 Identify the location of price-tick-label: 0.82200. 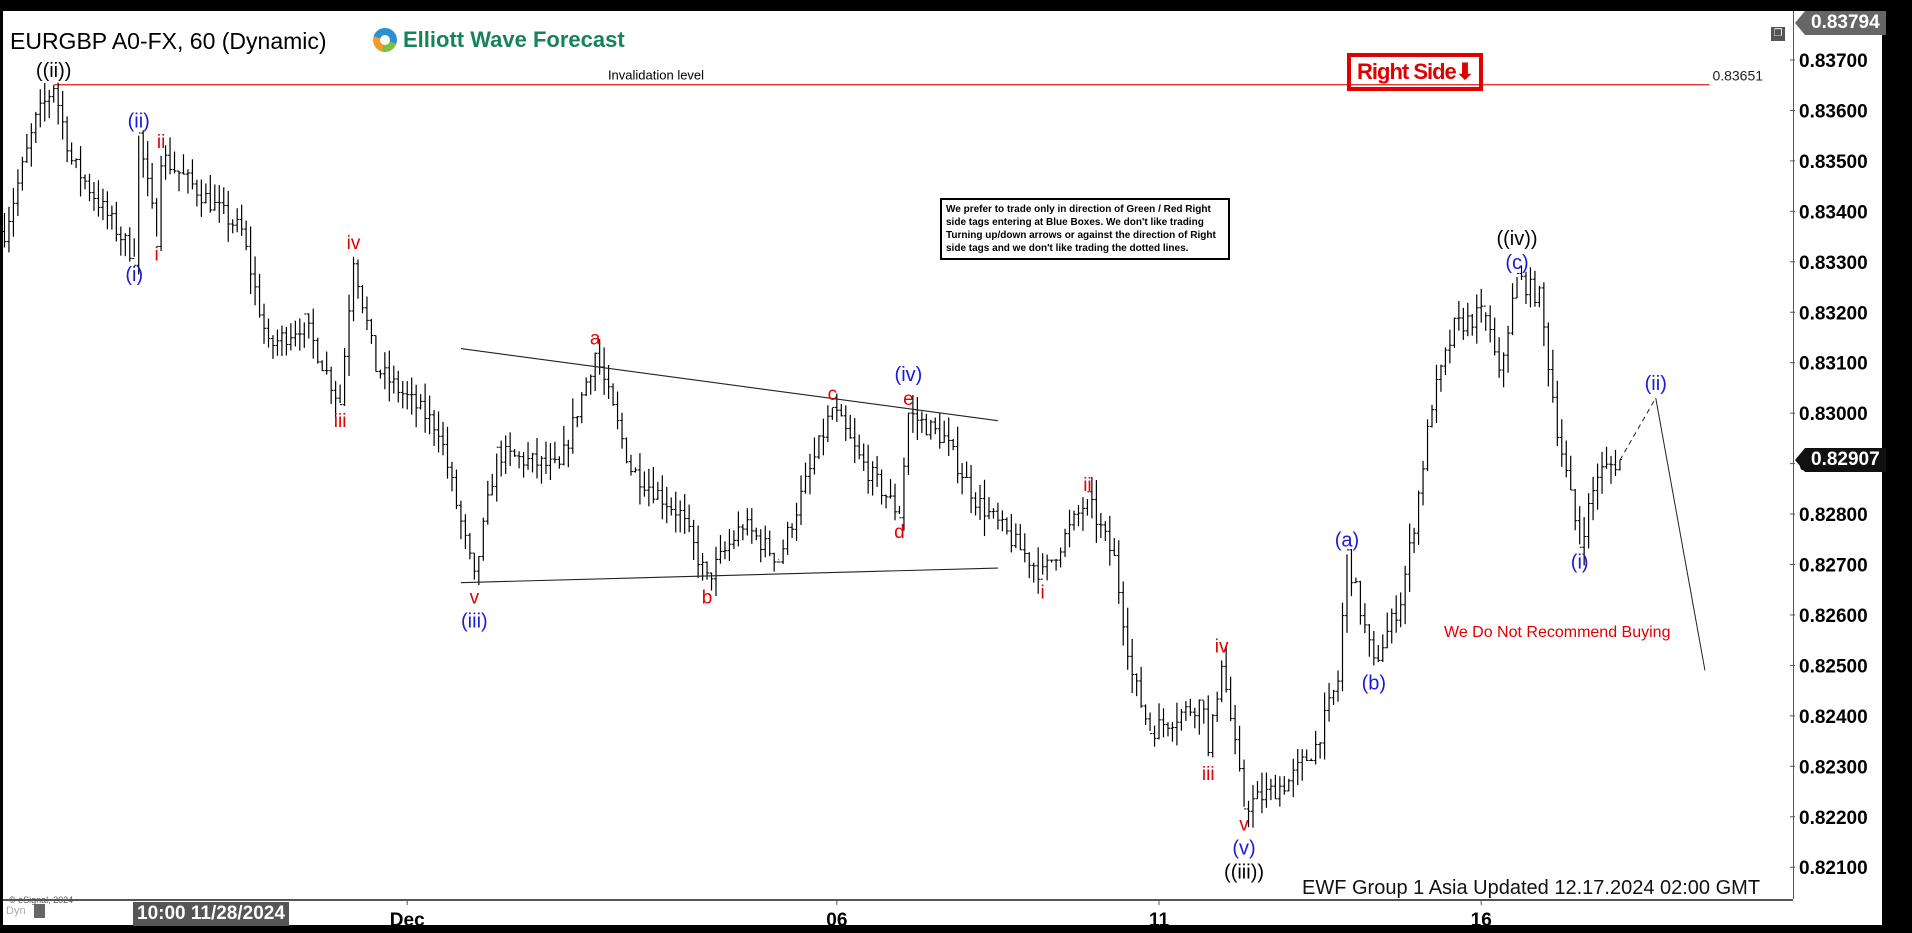
(1833, 818).